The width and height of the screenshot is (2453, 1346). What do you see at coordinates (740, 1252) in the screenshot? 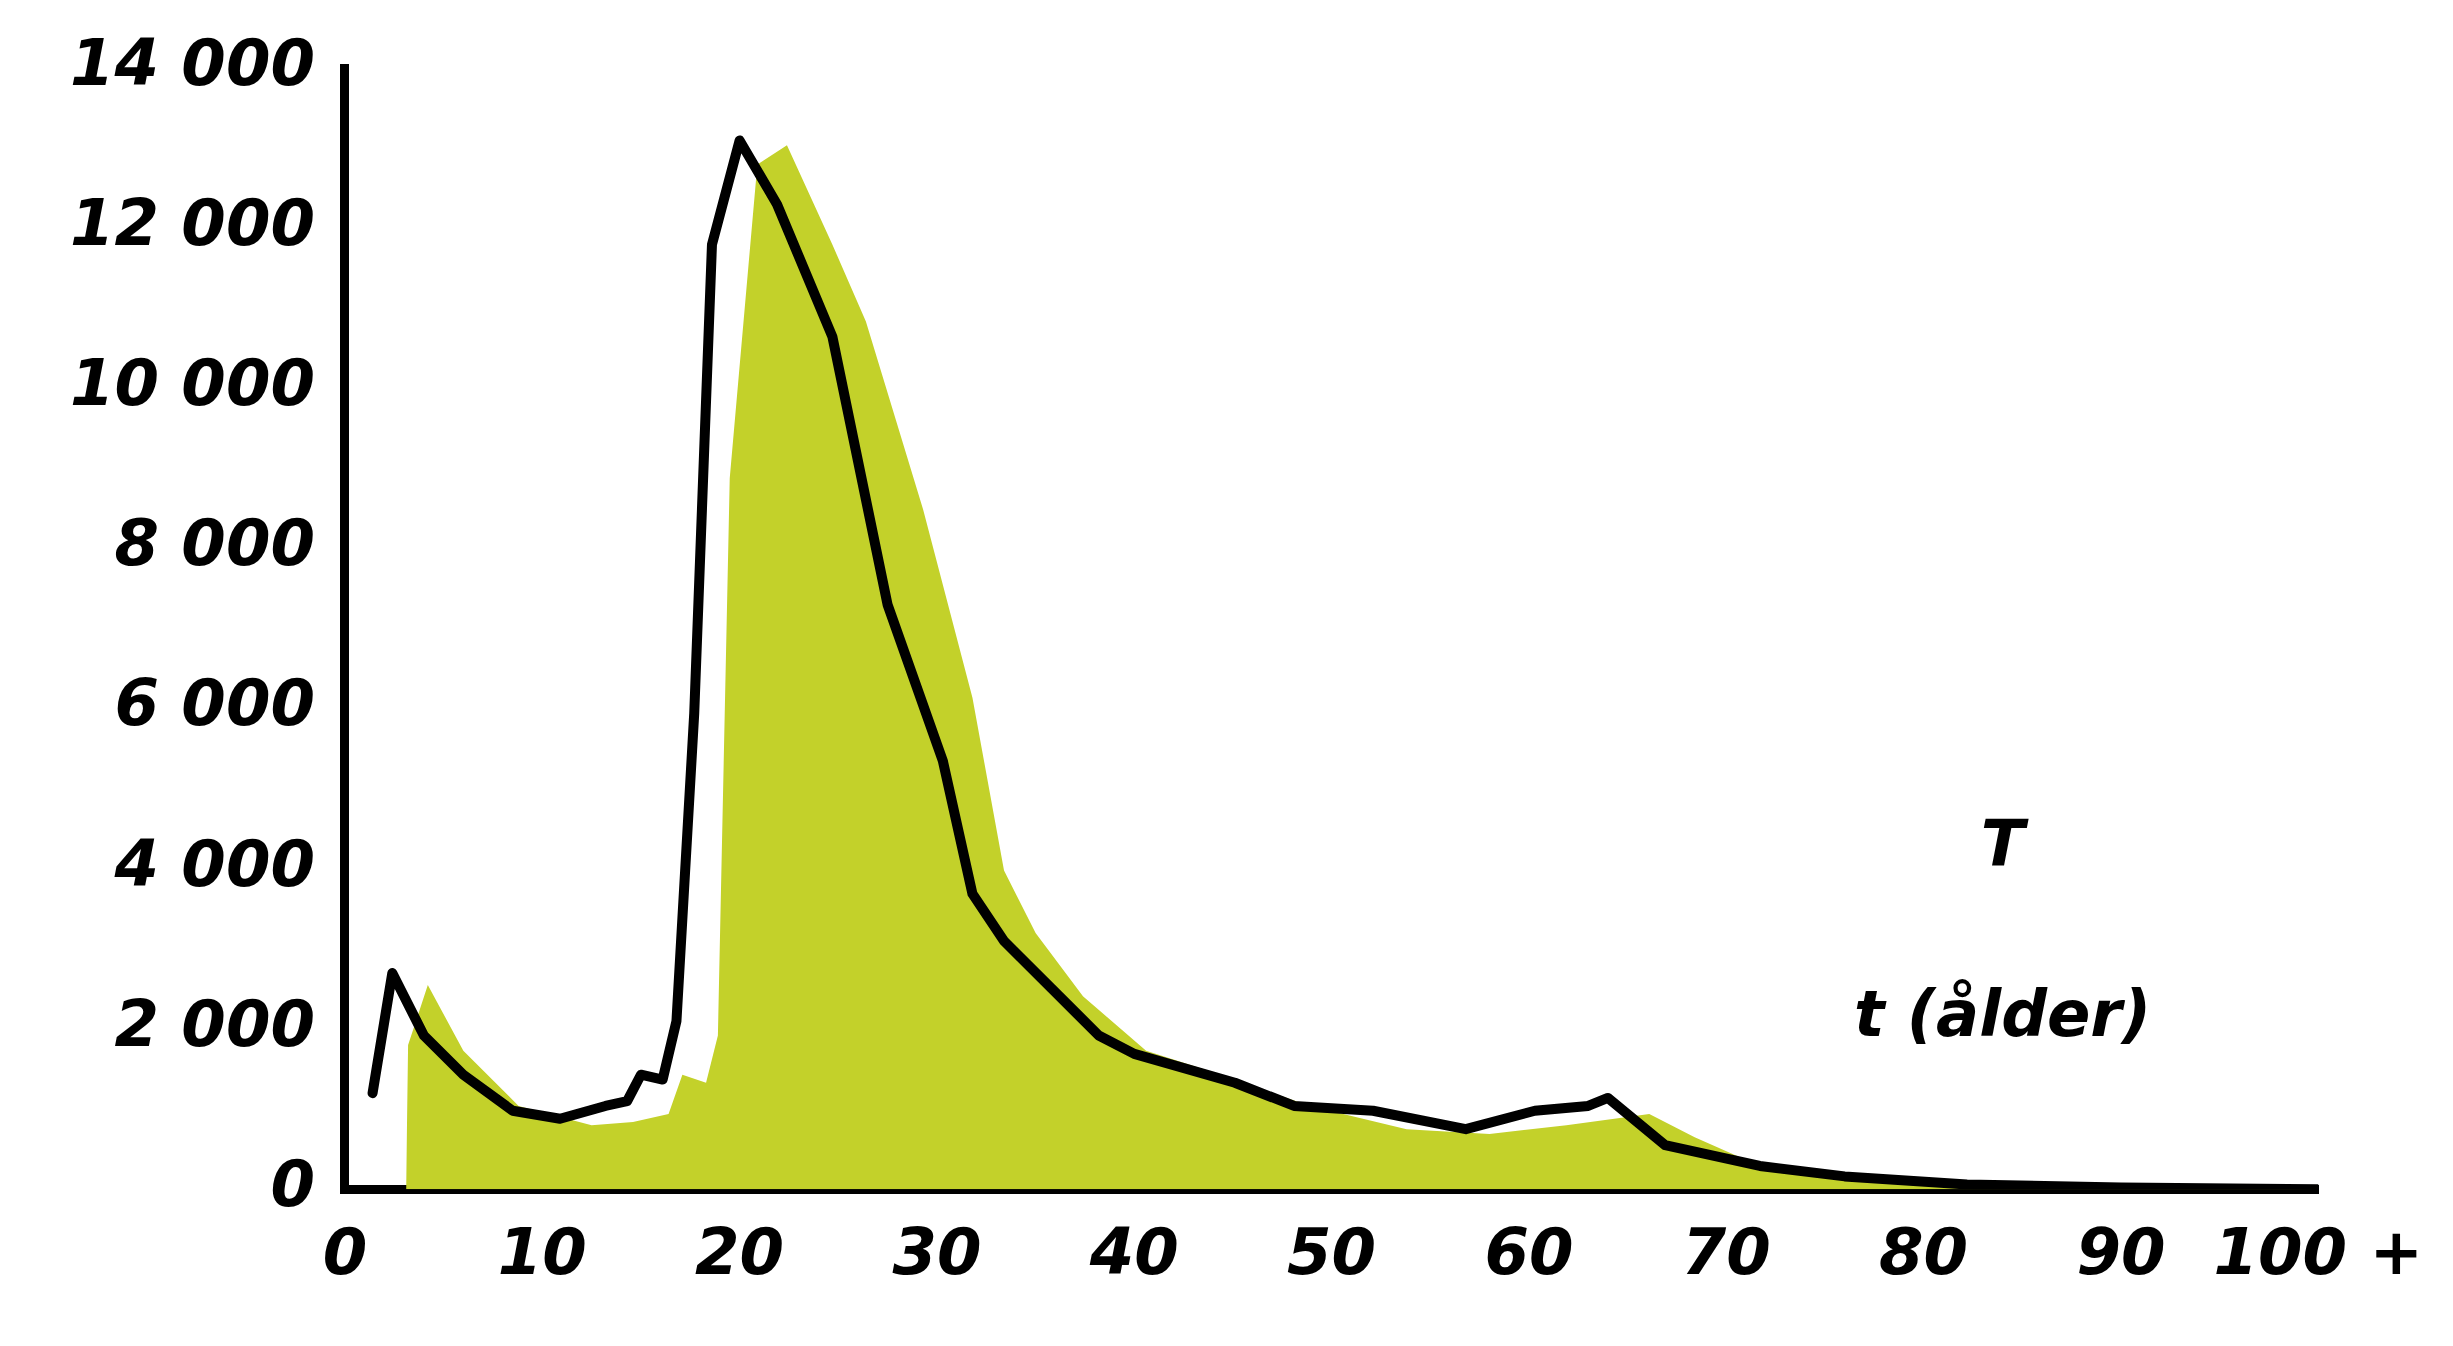
I see `x-tick-label: 20` at bounding box center [740, 1252].